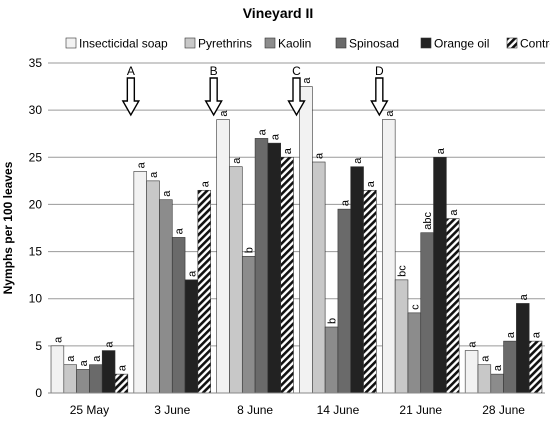  I want to click on x-tick-label: 14 June, so click(338, 410).